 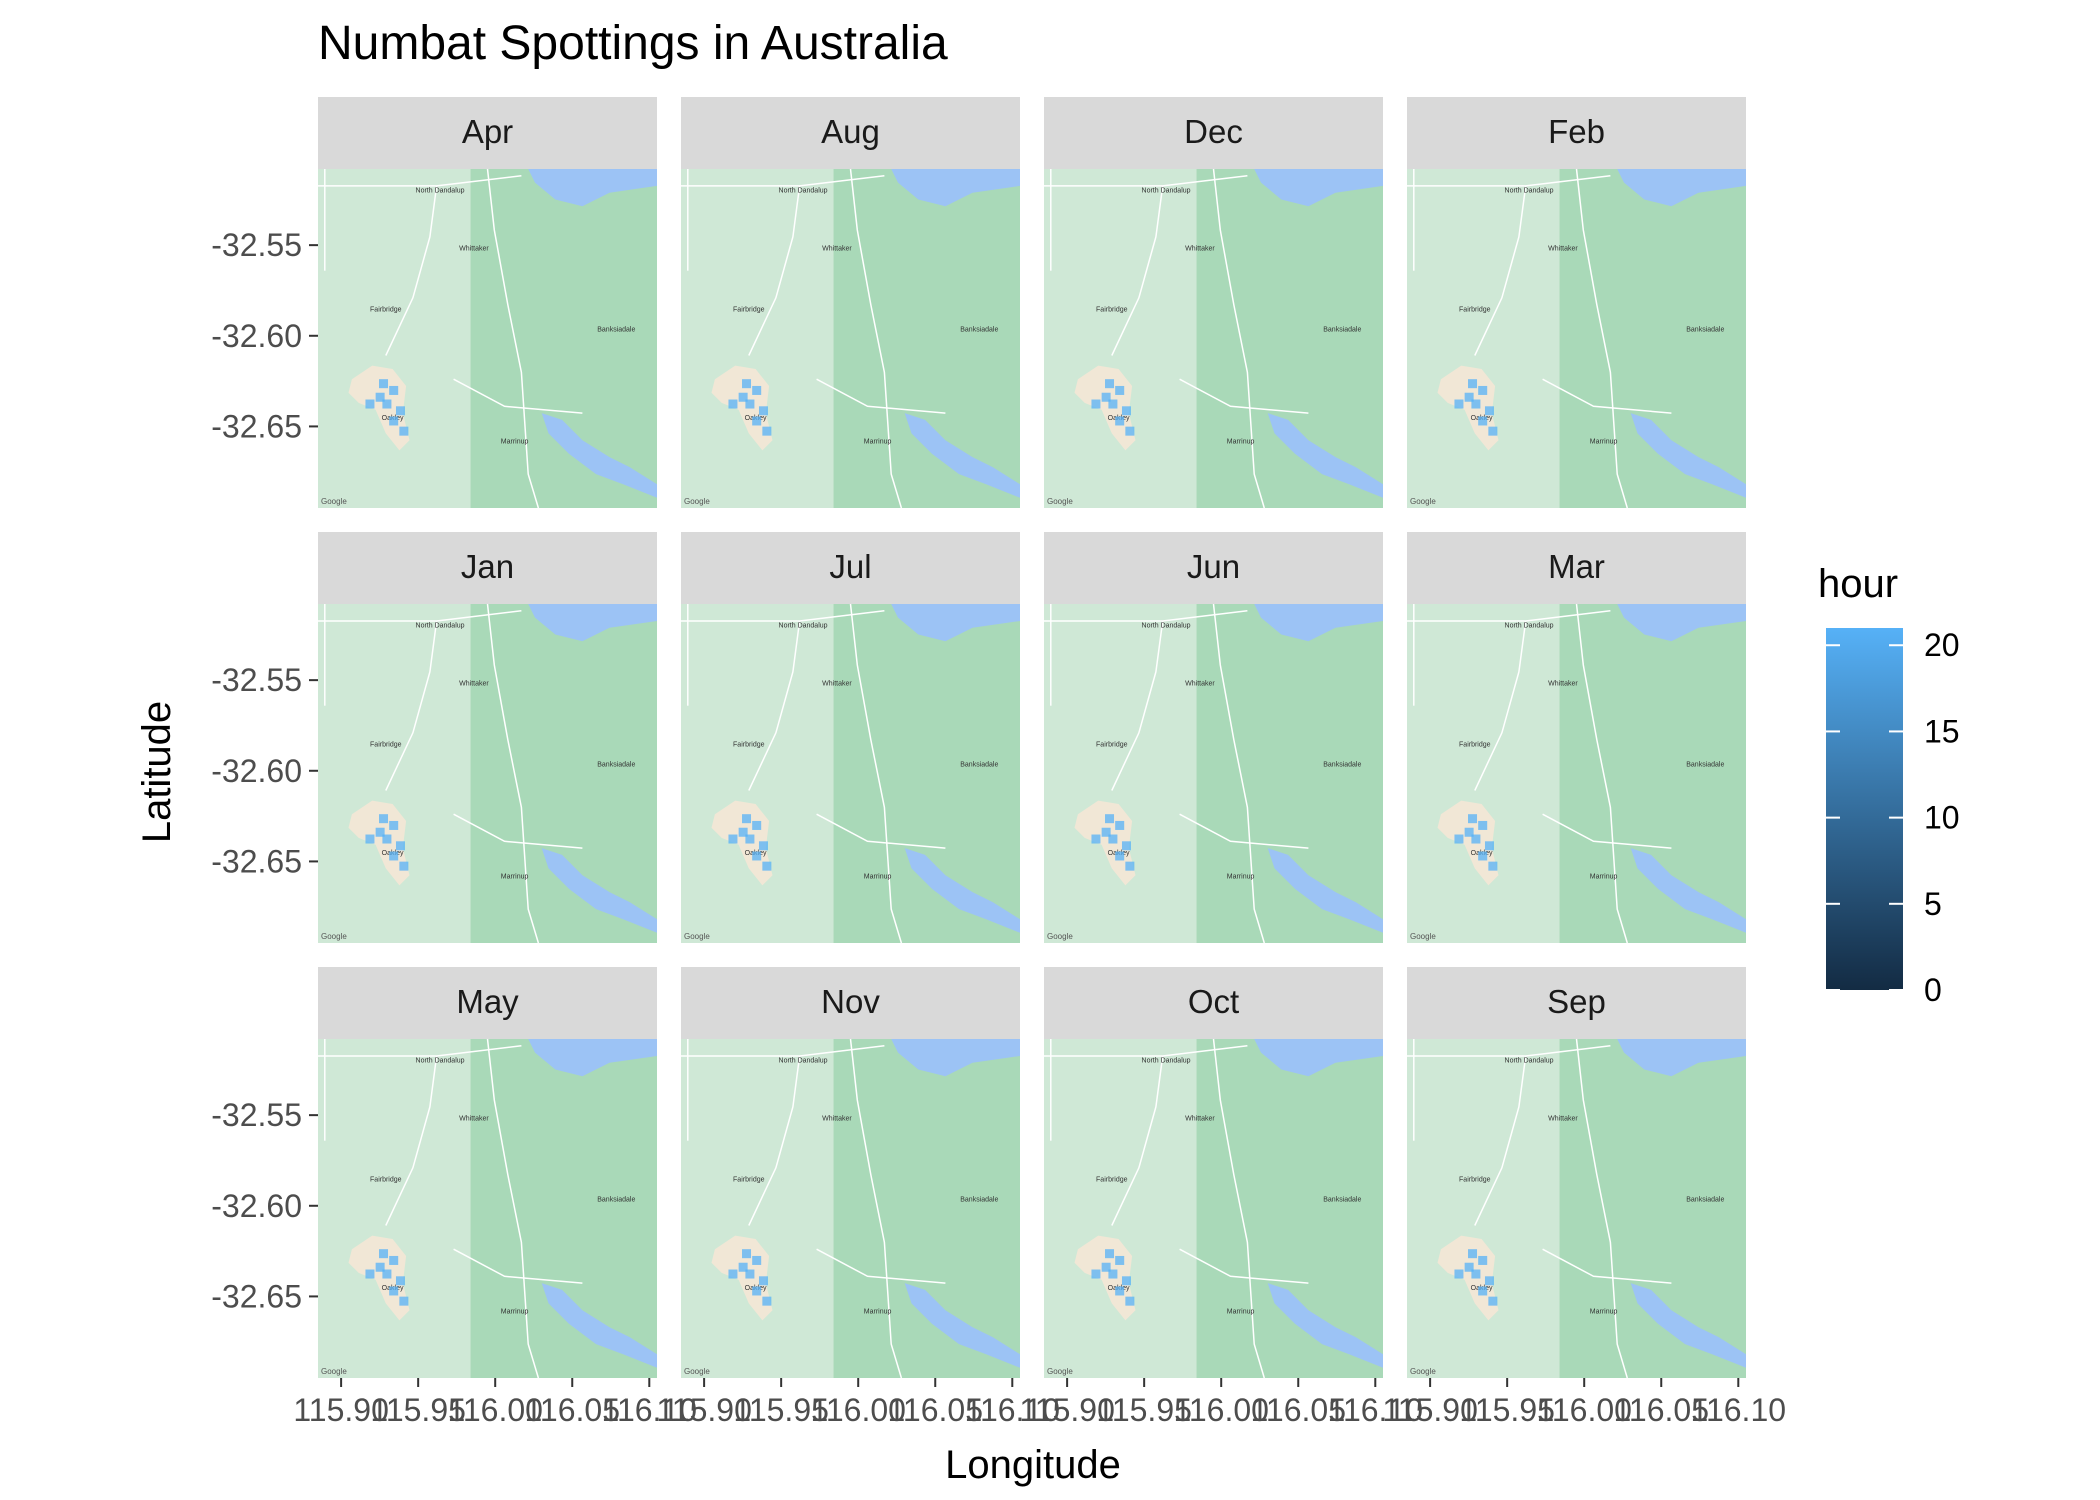 What do you see at coordinates (1942, 731) in the screenshot?
I see `legend-tick-label: 15` at bounding box center [1942, 731].